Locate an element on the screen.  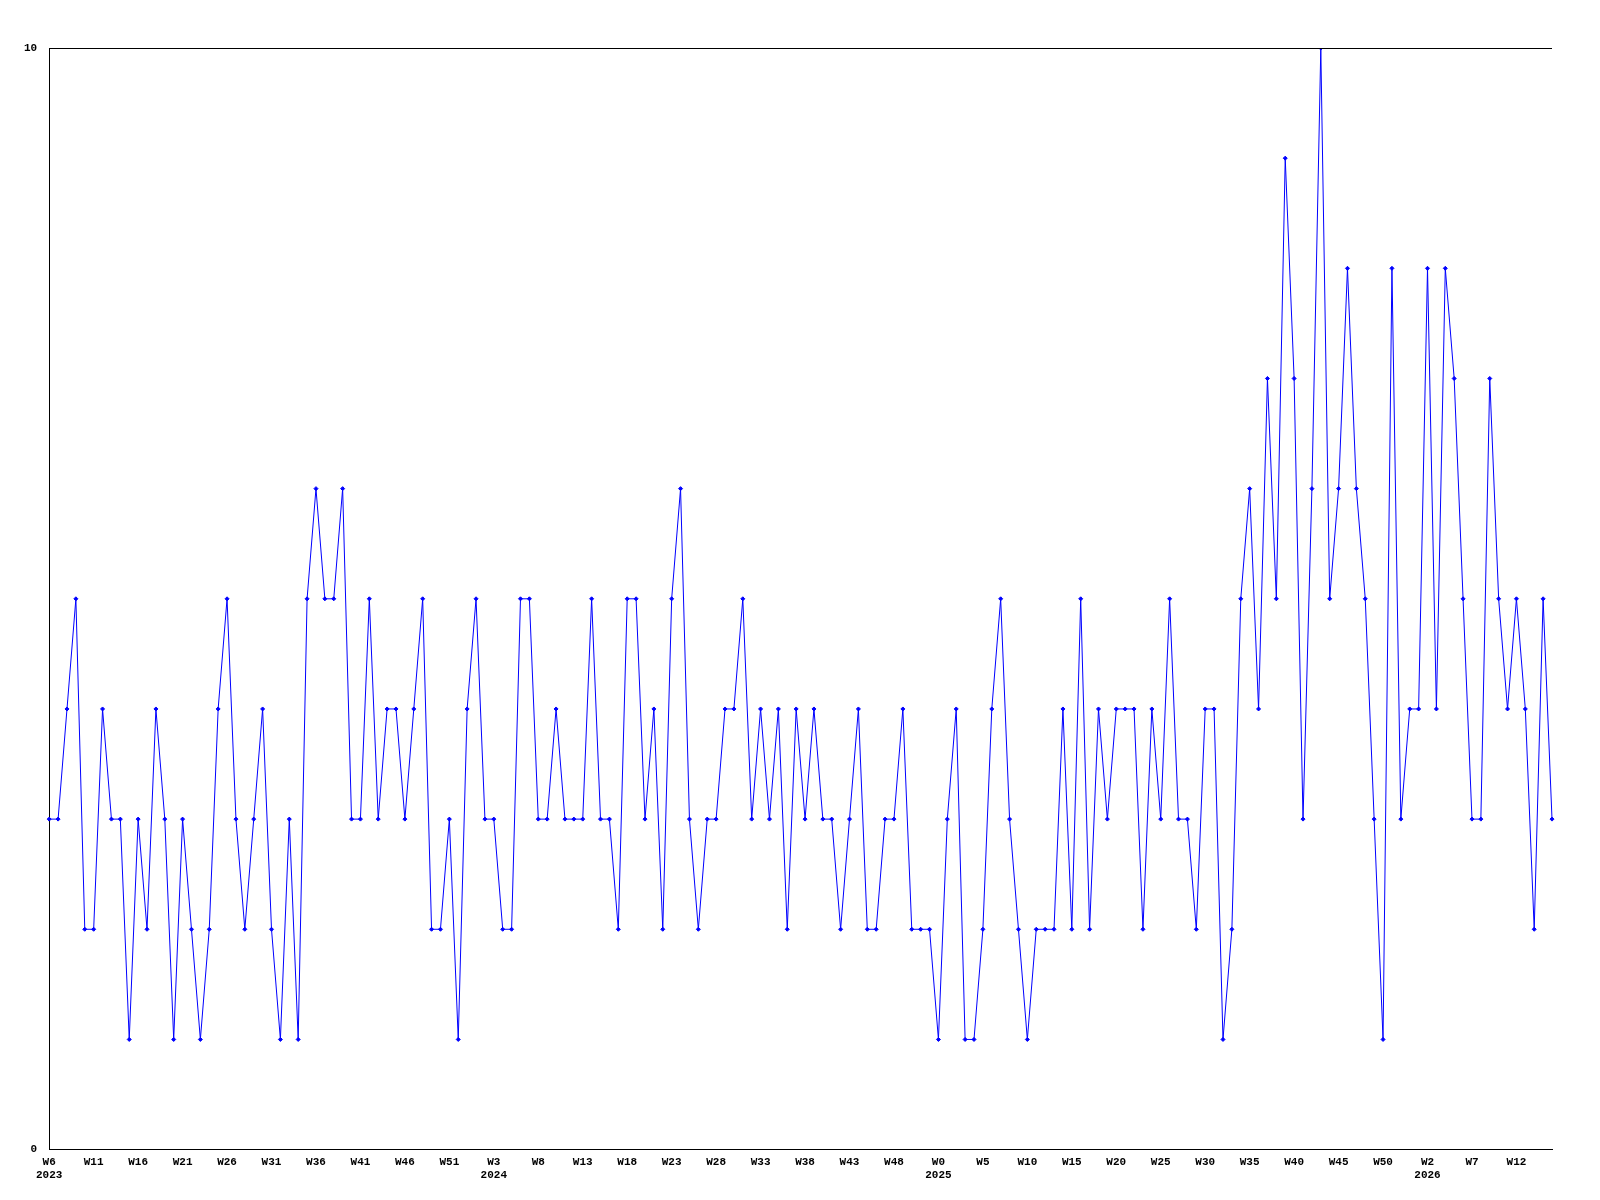
x-tick-label: W2 2026 is located at coordinates (1427, 1168).